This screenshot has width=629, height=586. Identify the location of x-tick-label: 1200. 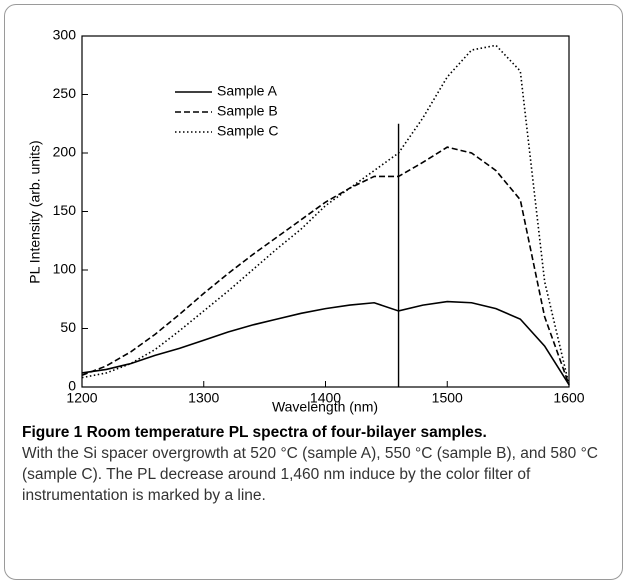
(81, 398).